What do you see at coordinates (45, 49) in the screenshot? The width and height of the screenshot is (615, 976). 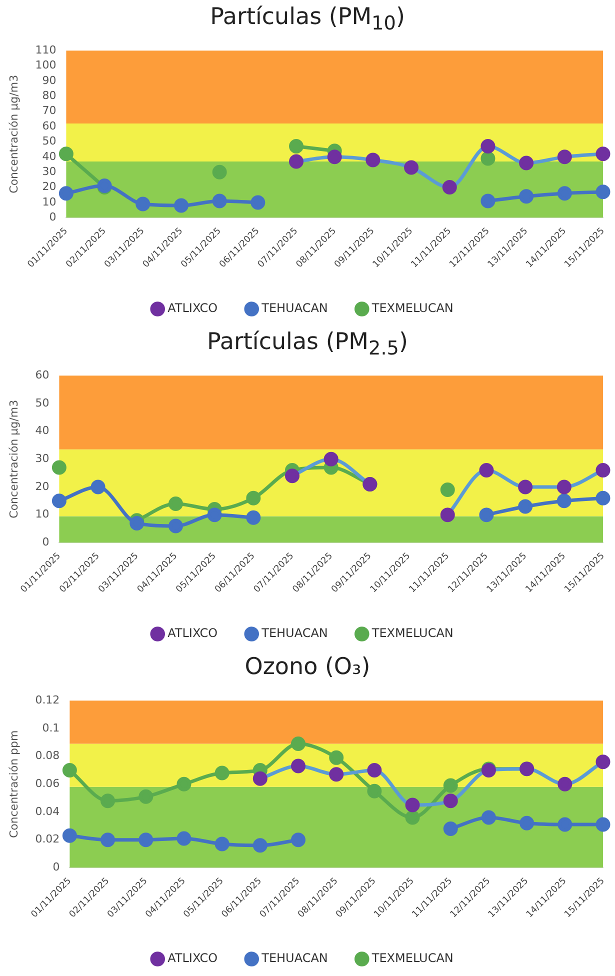 I see `y-tick-label: 110` at bounding box center [45, 49].